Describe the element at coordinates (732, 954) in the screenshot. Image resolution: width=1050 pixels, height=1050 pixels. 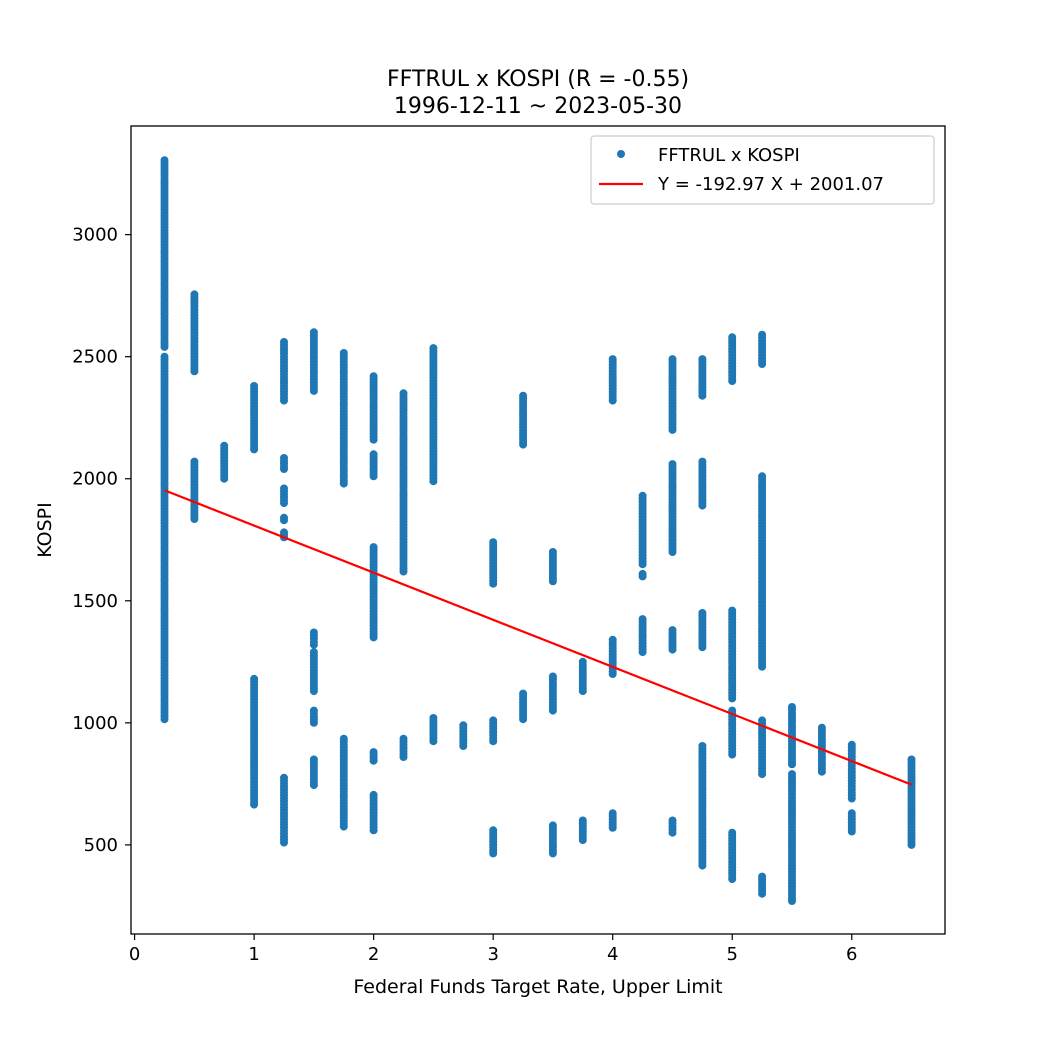
I see `x-tick-label: 5` at that location.